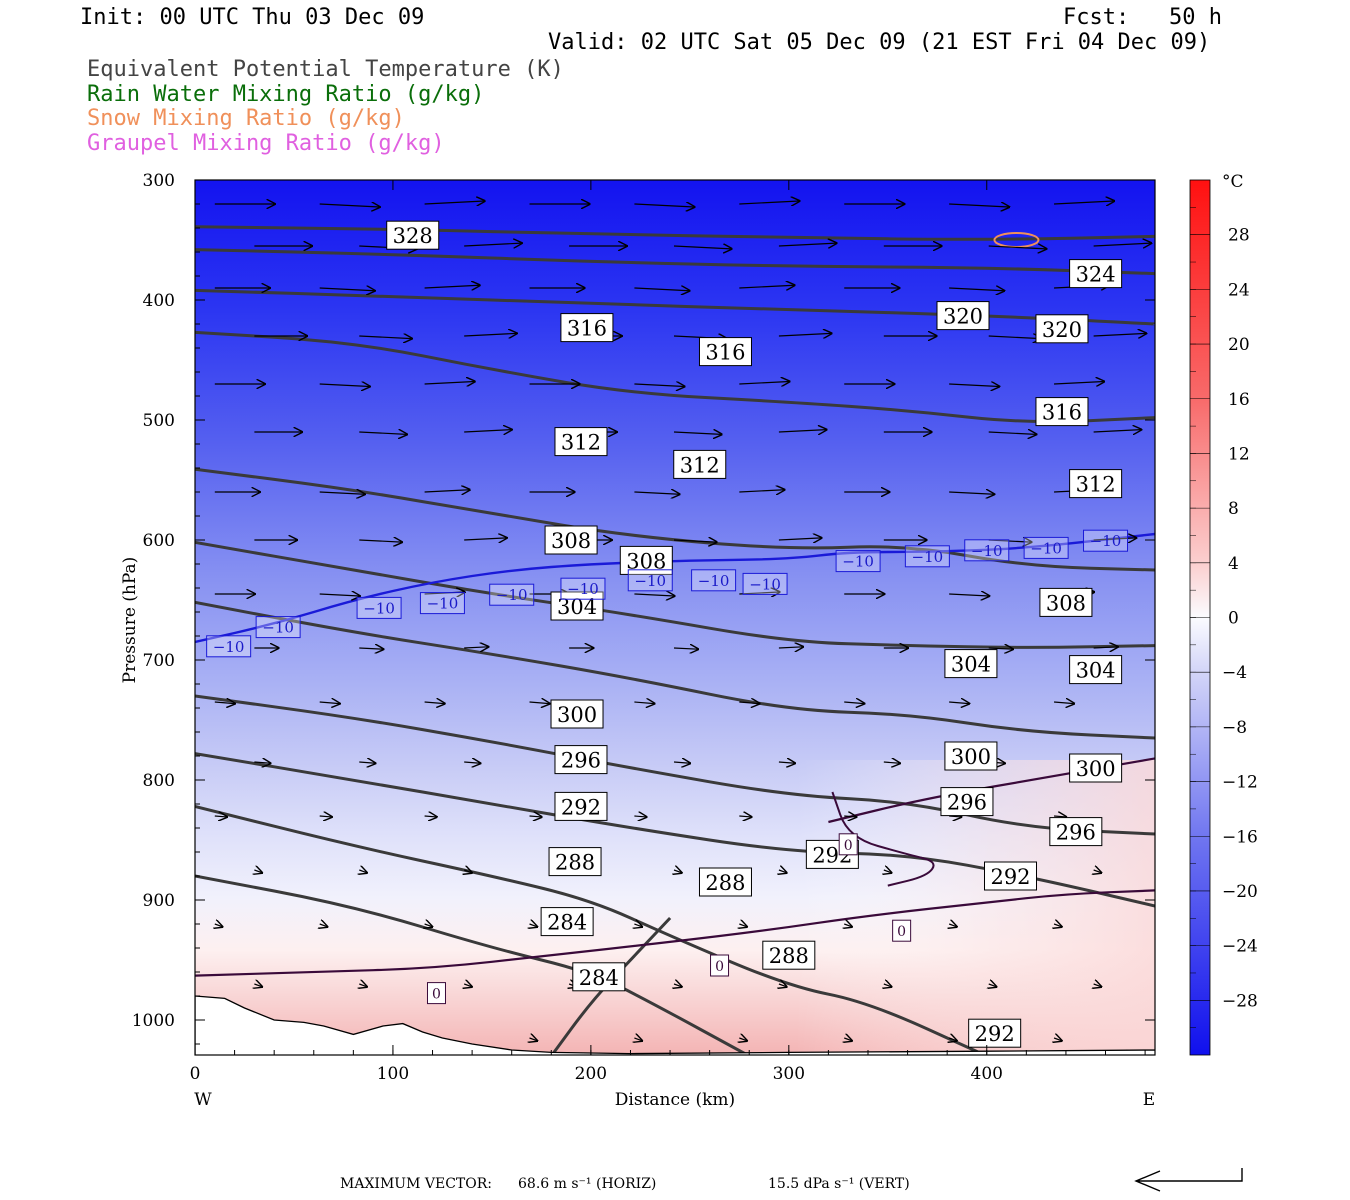 This screenshot has height=1200, width=1350. I want to click on theta-e-label: 300, so click(1096, 769).